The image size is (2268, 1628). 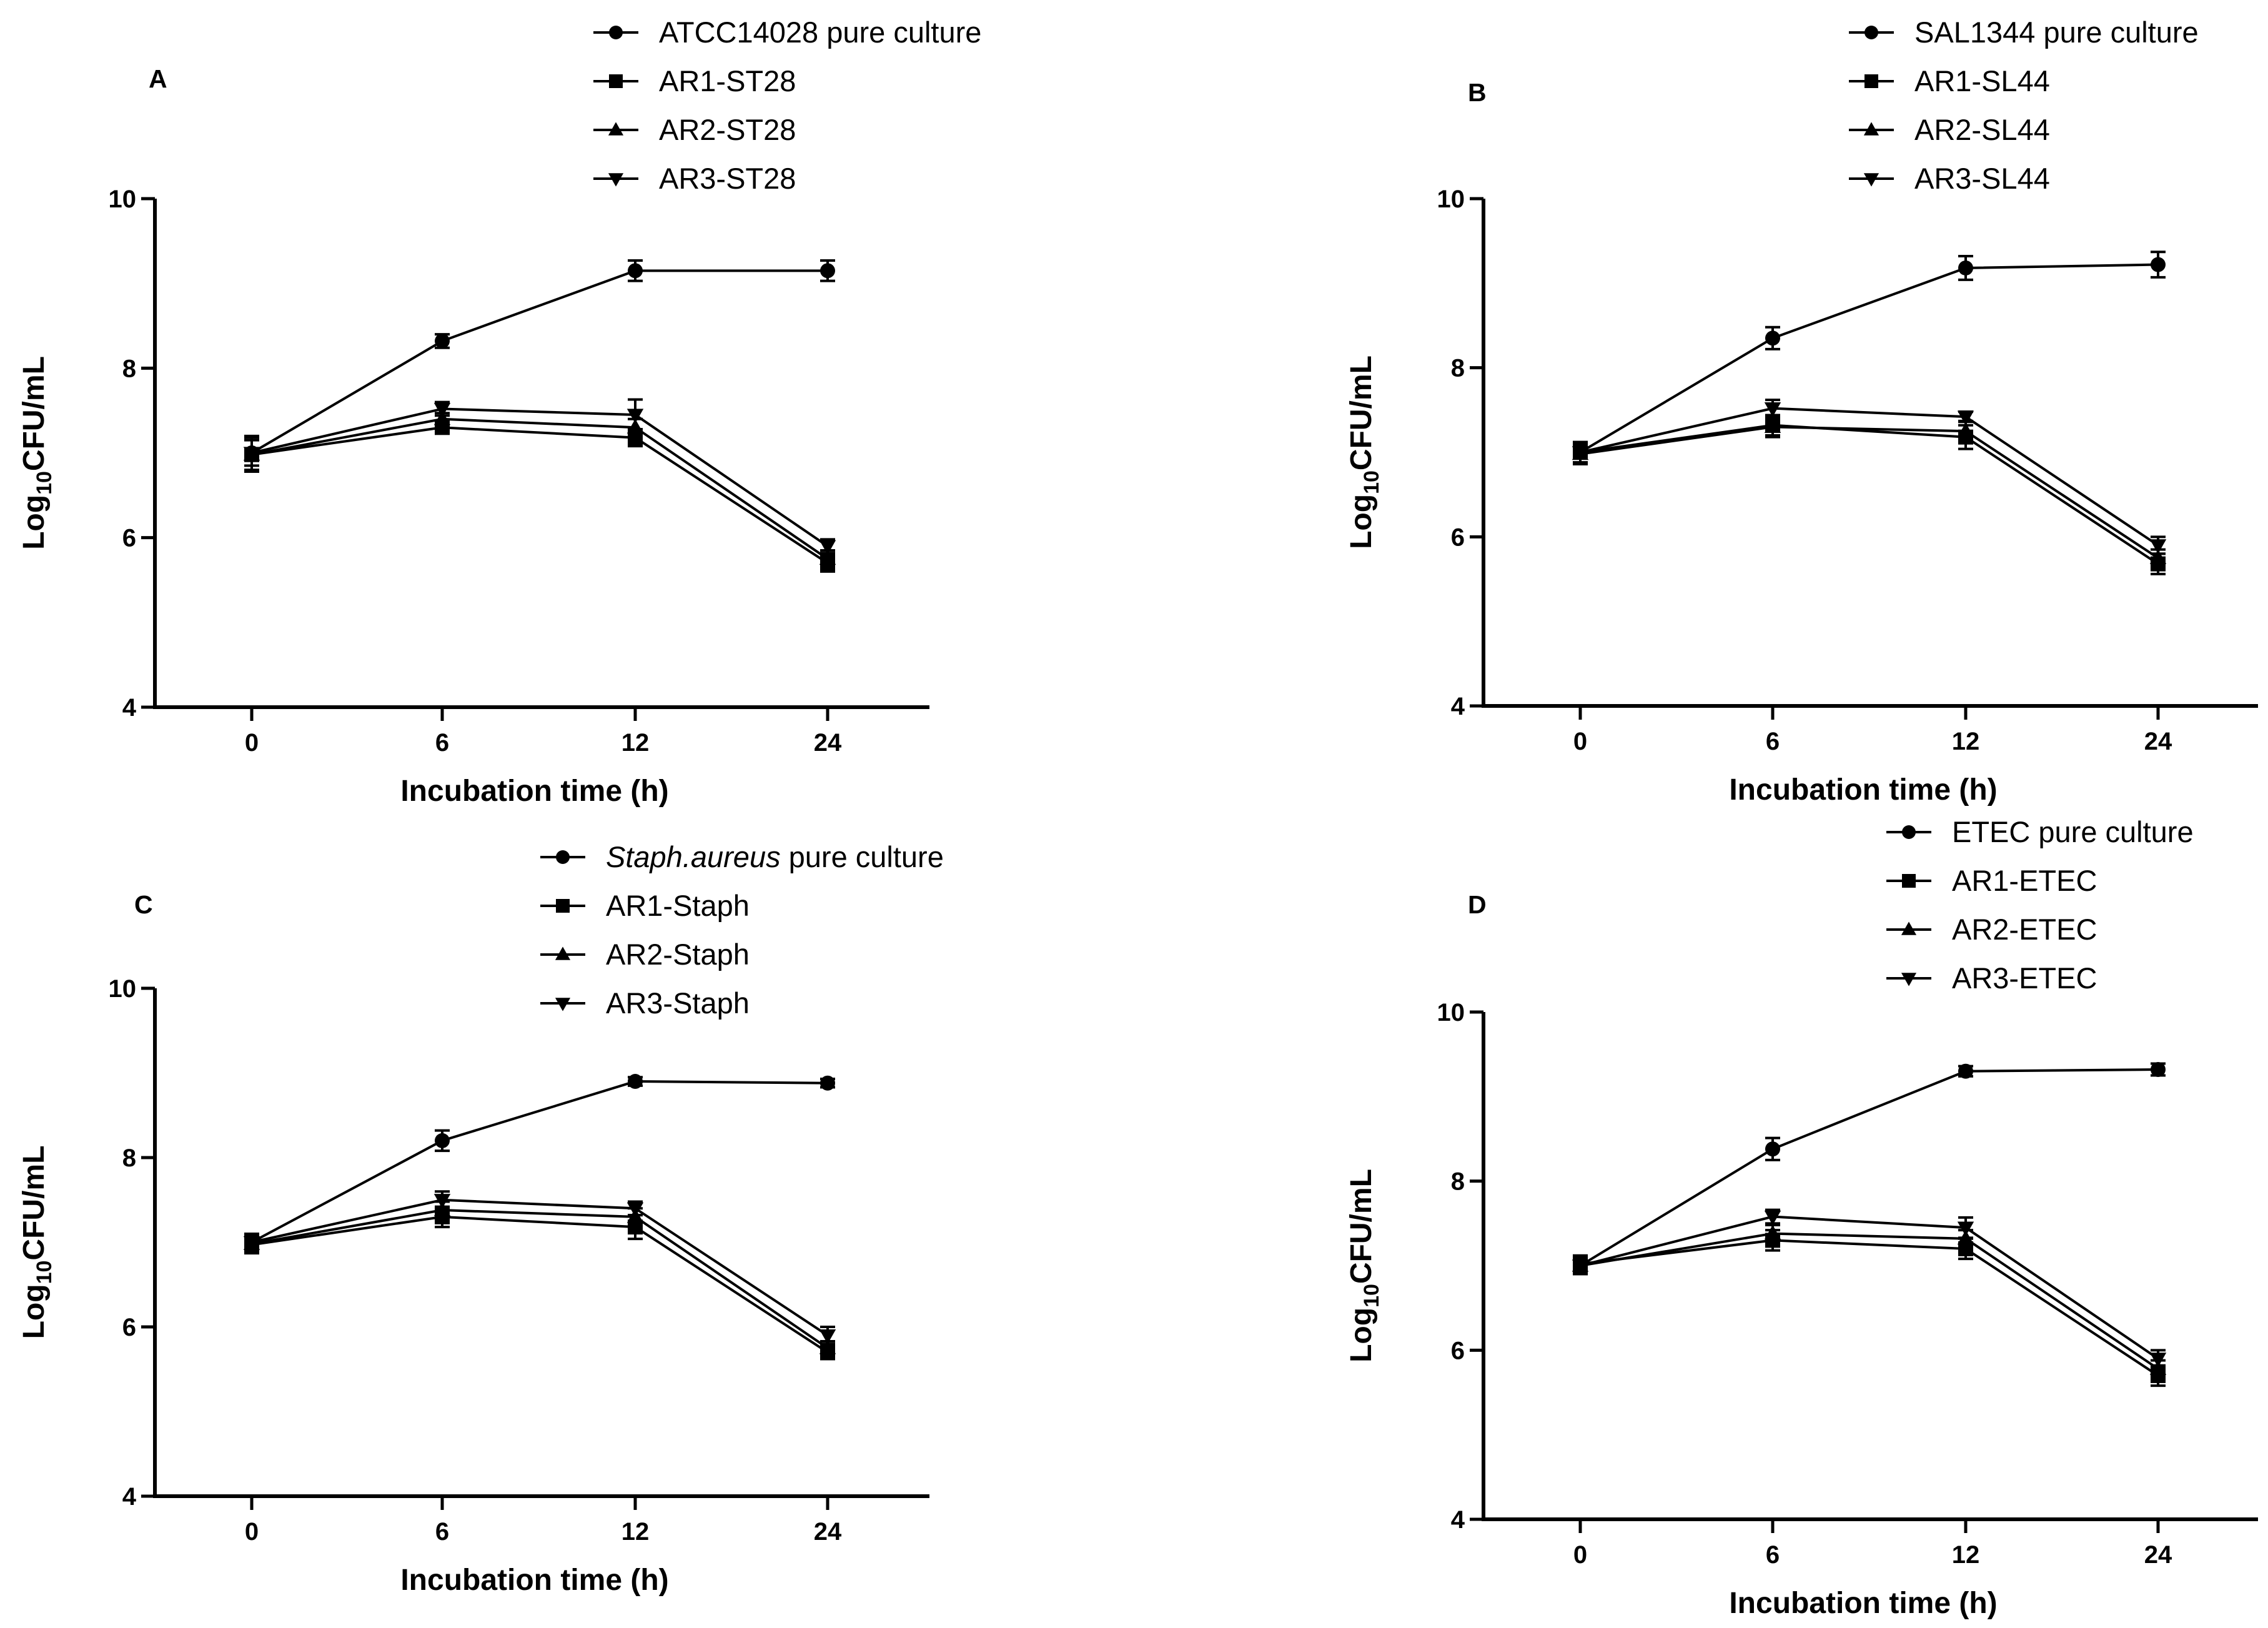 I want to click on legend-label: AR2-Staph, so click(x=678, y=954).